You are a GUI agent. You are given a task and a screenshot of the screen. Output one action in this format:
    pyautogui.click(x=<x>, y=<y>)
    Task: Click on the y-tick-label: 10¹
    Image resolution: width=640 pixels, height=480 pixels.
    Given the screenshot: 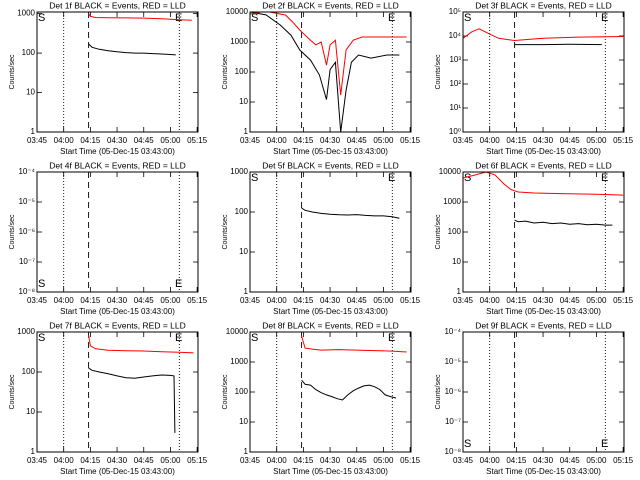 What is the action you would take?
    pyautogui.click(x=455, y=107)
    